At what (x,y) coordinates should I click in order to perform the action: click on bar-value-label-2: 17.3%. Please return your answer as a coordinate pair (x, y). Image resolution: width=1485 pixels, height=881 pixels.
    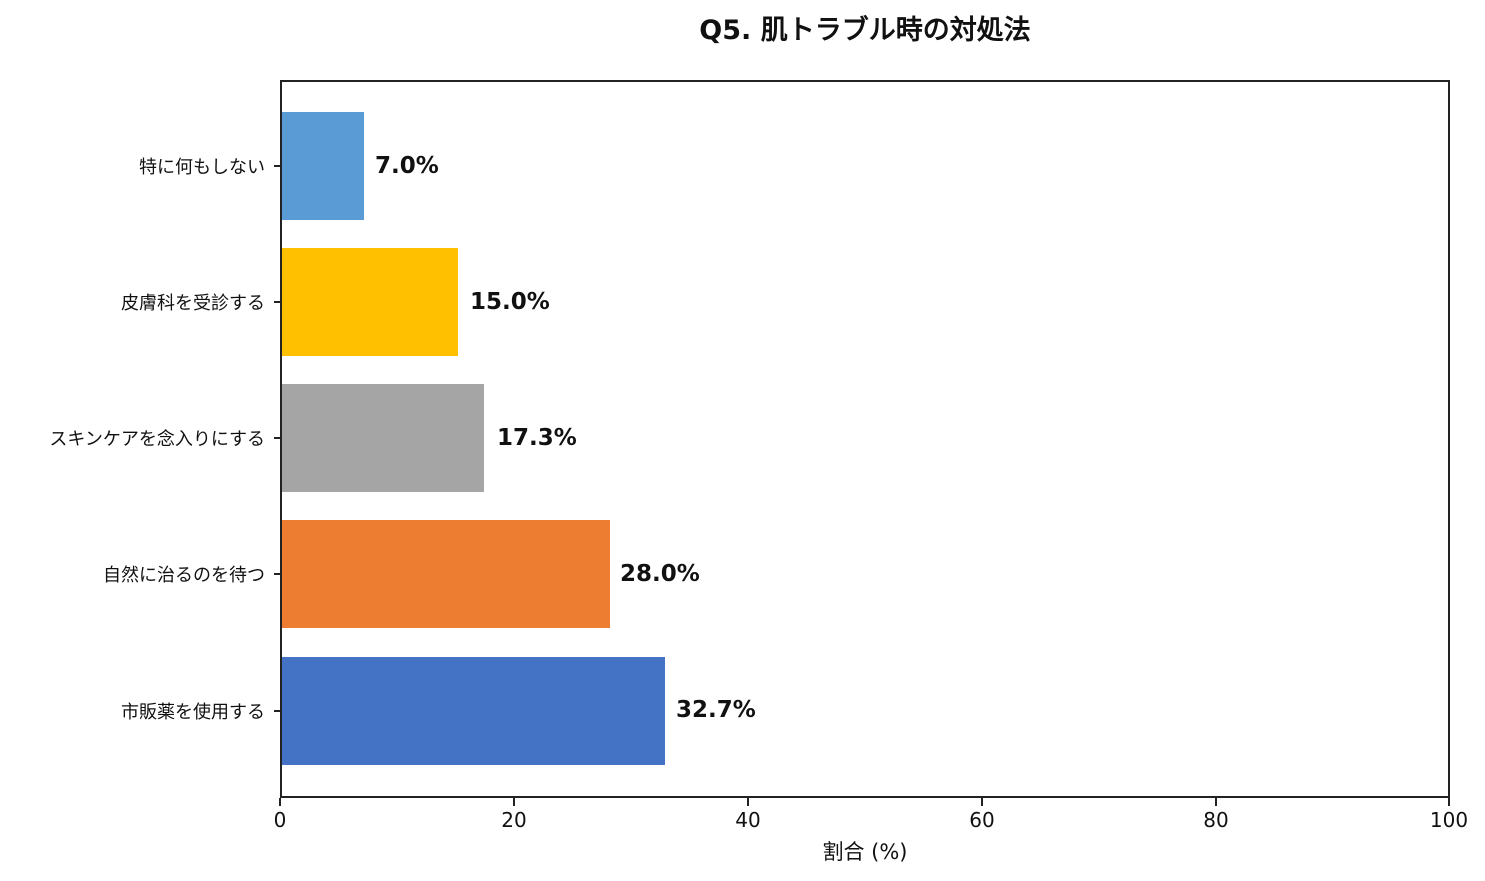
    Looking at the image, I should click on (537, 438).